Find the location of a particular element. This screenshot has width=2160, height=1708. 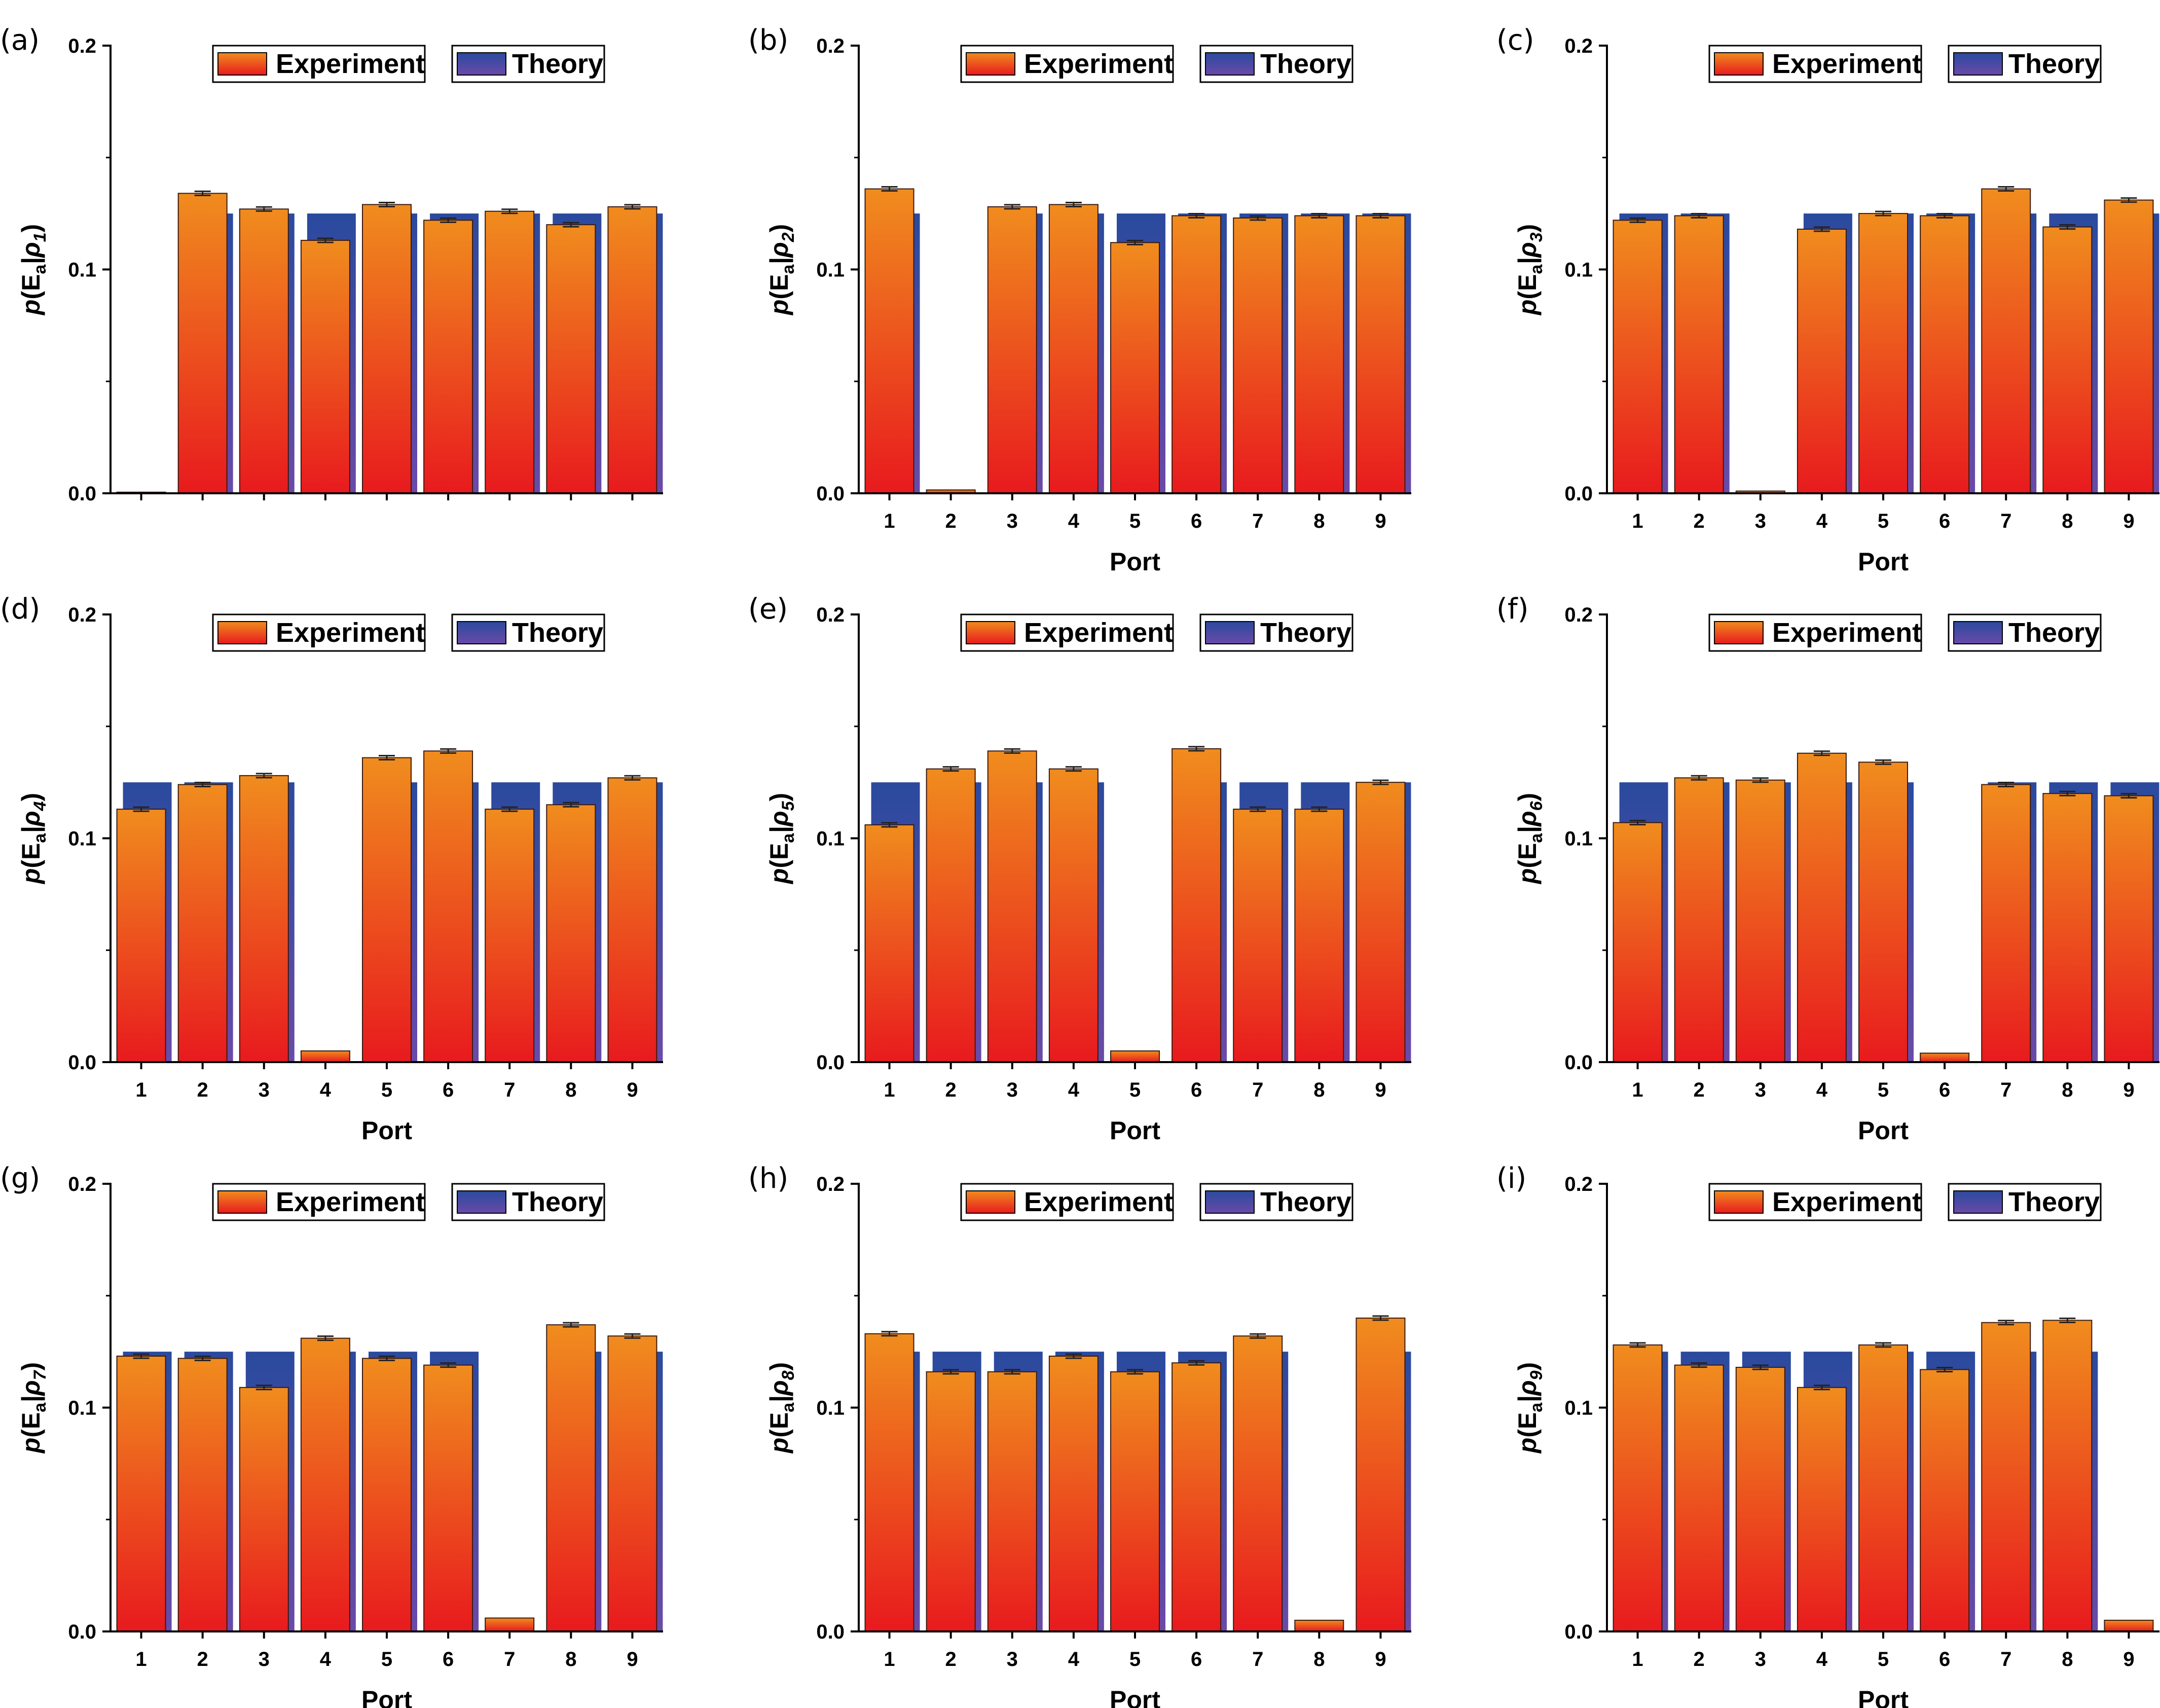

panel-label: (a) is located at coordinates (20, 40).